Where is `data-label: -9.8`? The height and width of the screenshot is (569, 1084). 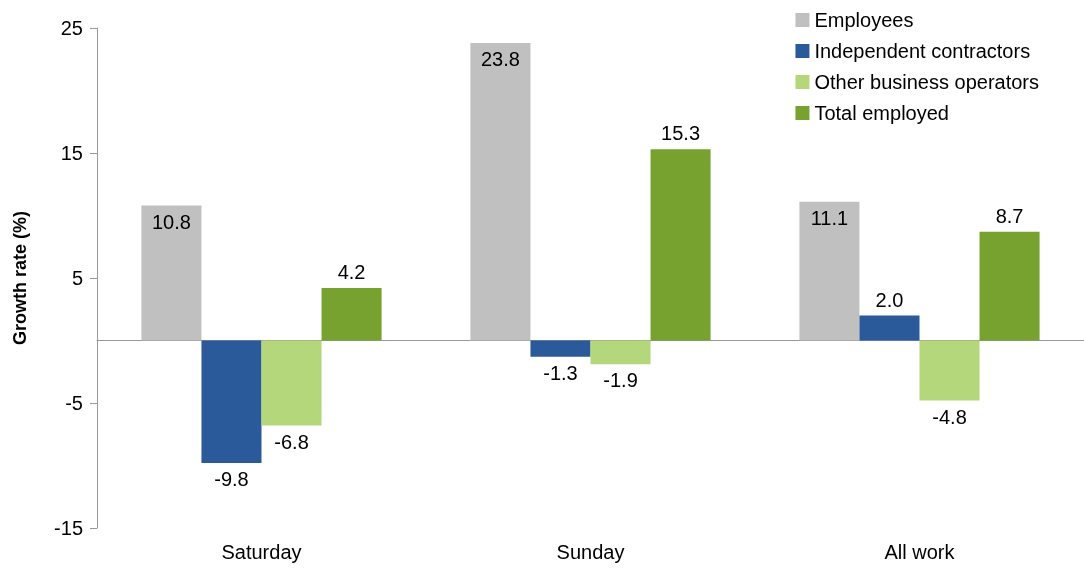
data-label: -9.8 is located at coordinates (231, 479).